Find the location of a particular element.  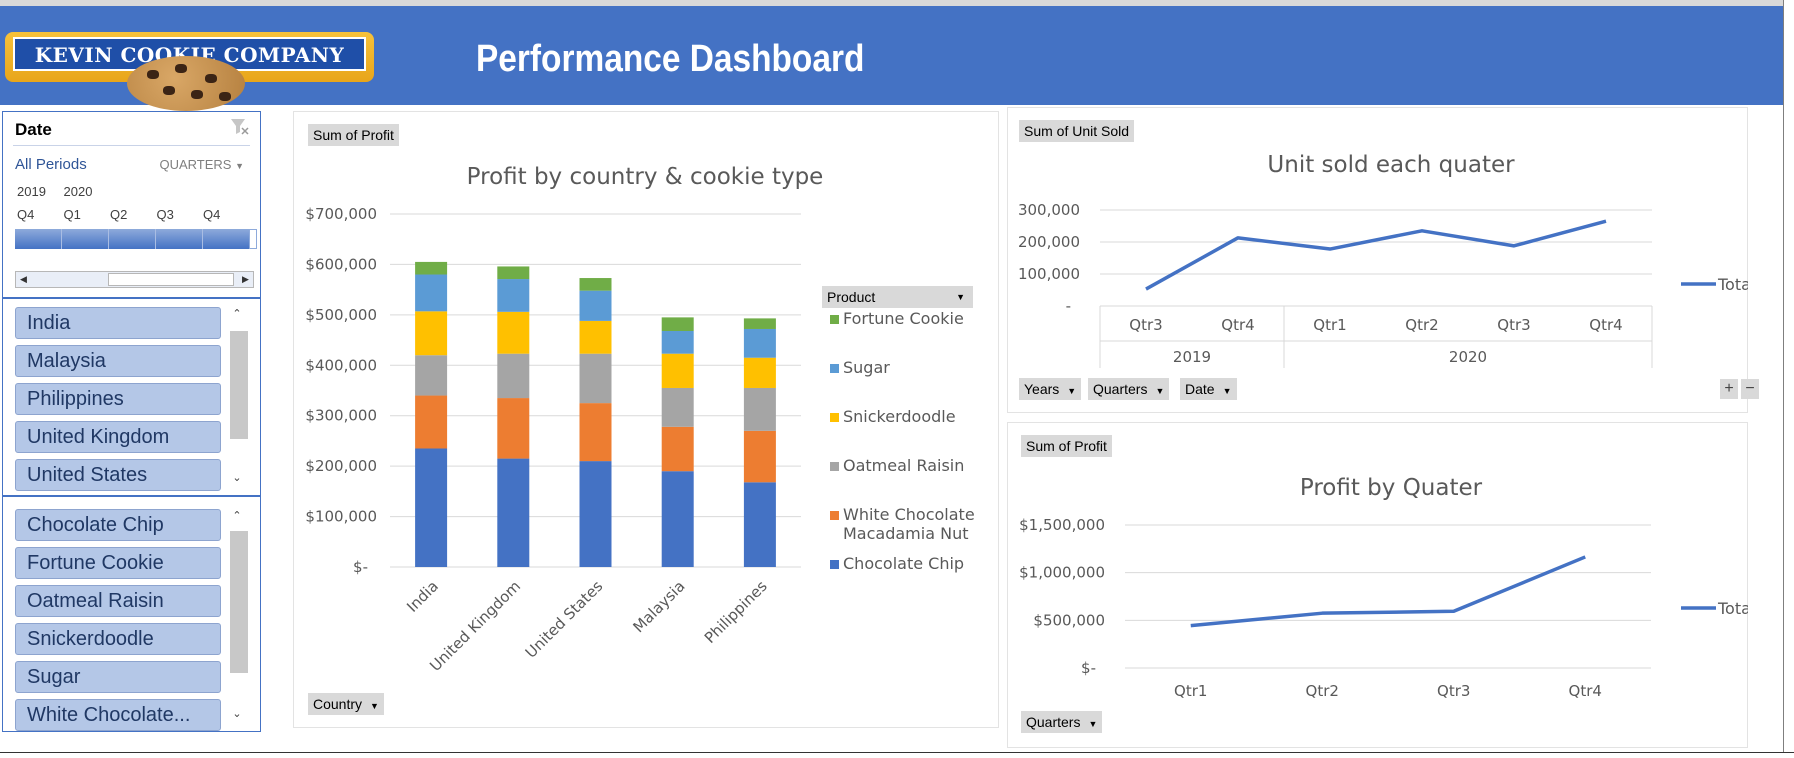

field-button-label: Country is located at coordinates (338, 704).